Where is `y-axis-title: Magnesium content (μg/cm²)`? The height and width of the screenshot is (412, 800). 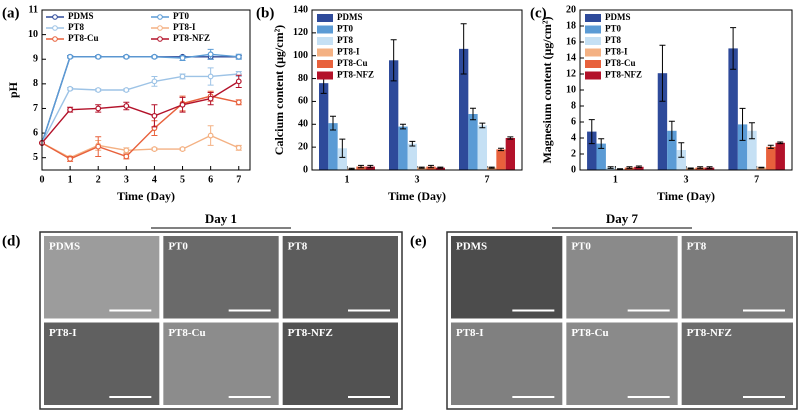 y-axis-title: Magnesium content (μg/cm²) is located at coordinates (547, 89).